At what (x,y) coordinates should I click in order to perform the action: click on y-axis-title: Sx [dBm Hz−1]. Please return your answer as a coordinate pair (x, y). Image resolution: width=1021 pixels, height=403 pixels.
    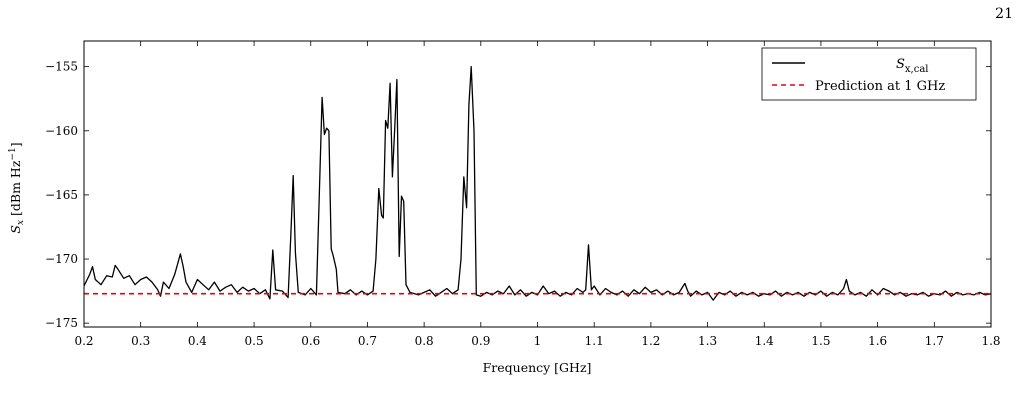
    Looking at the image, I should click on (17, 187).